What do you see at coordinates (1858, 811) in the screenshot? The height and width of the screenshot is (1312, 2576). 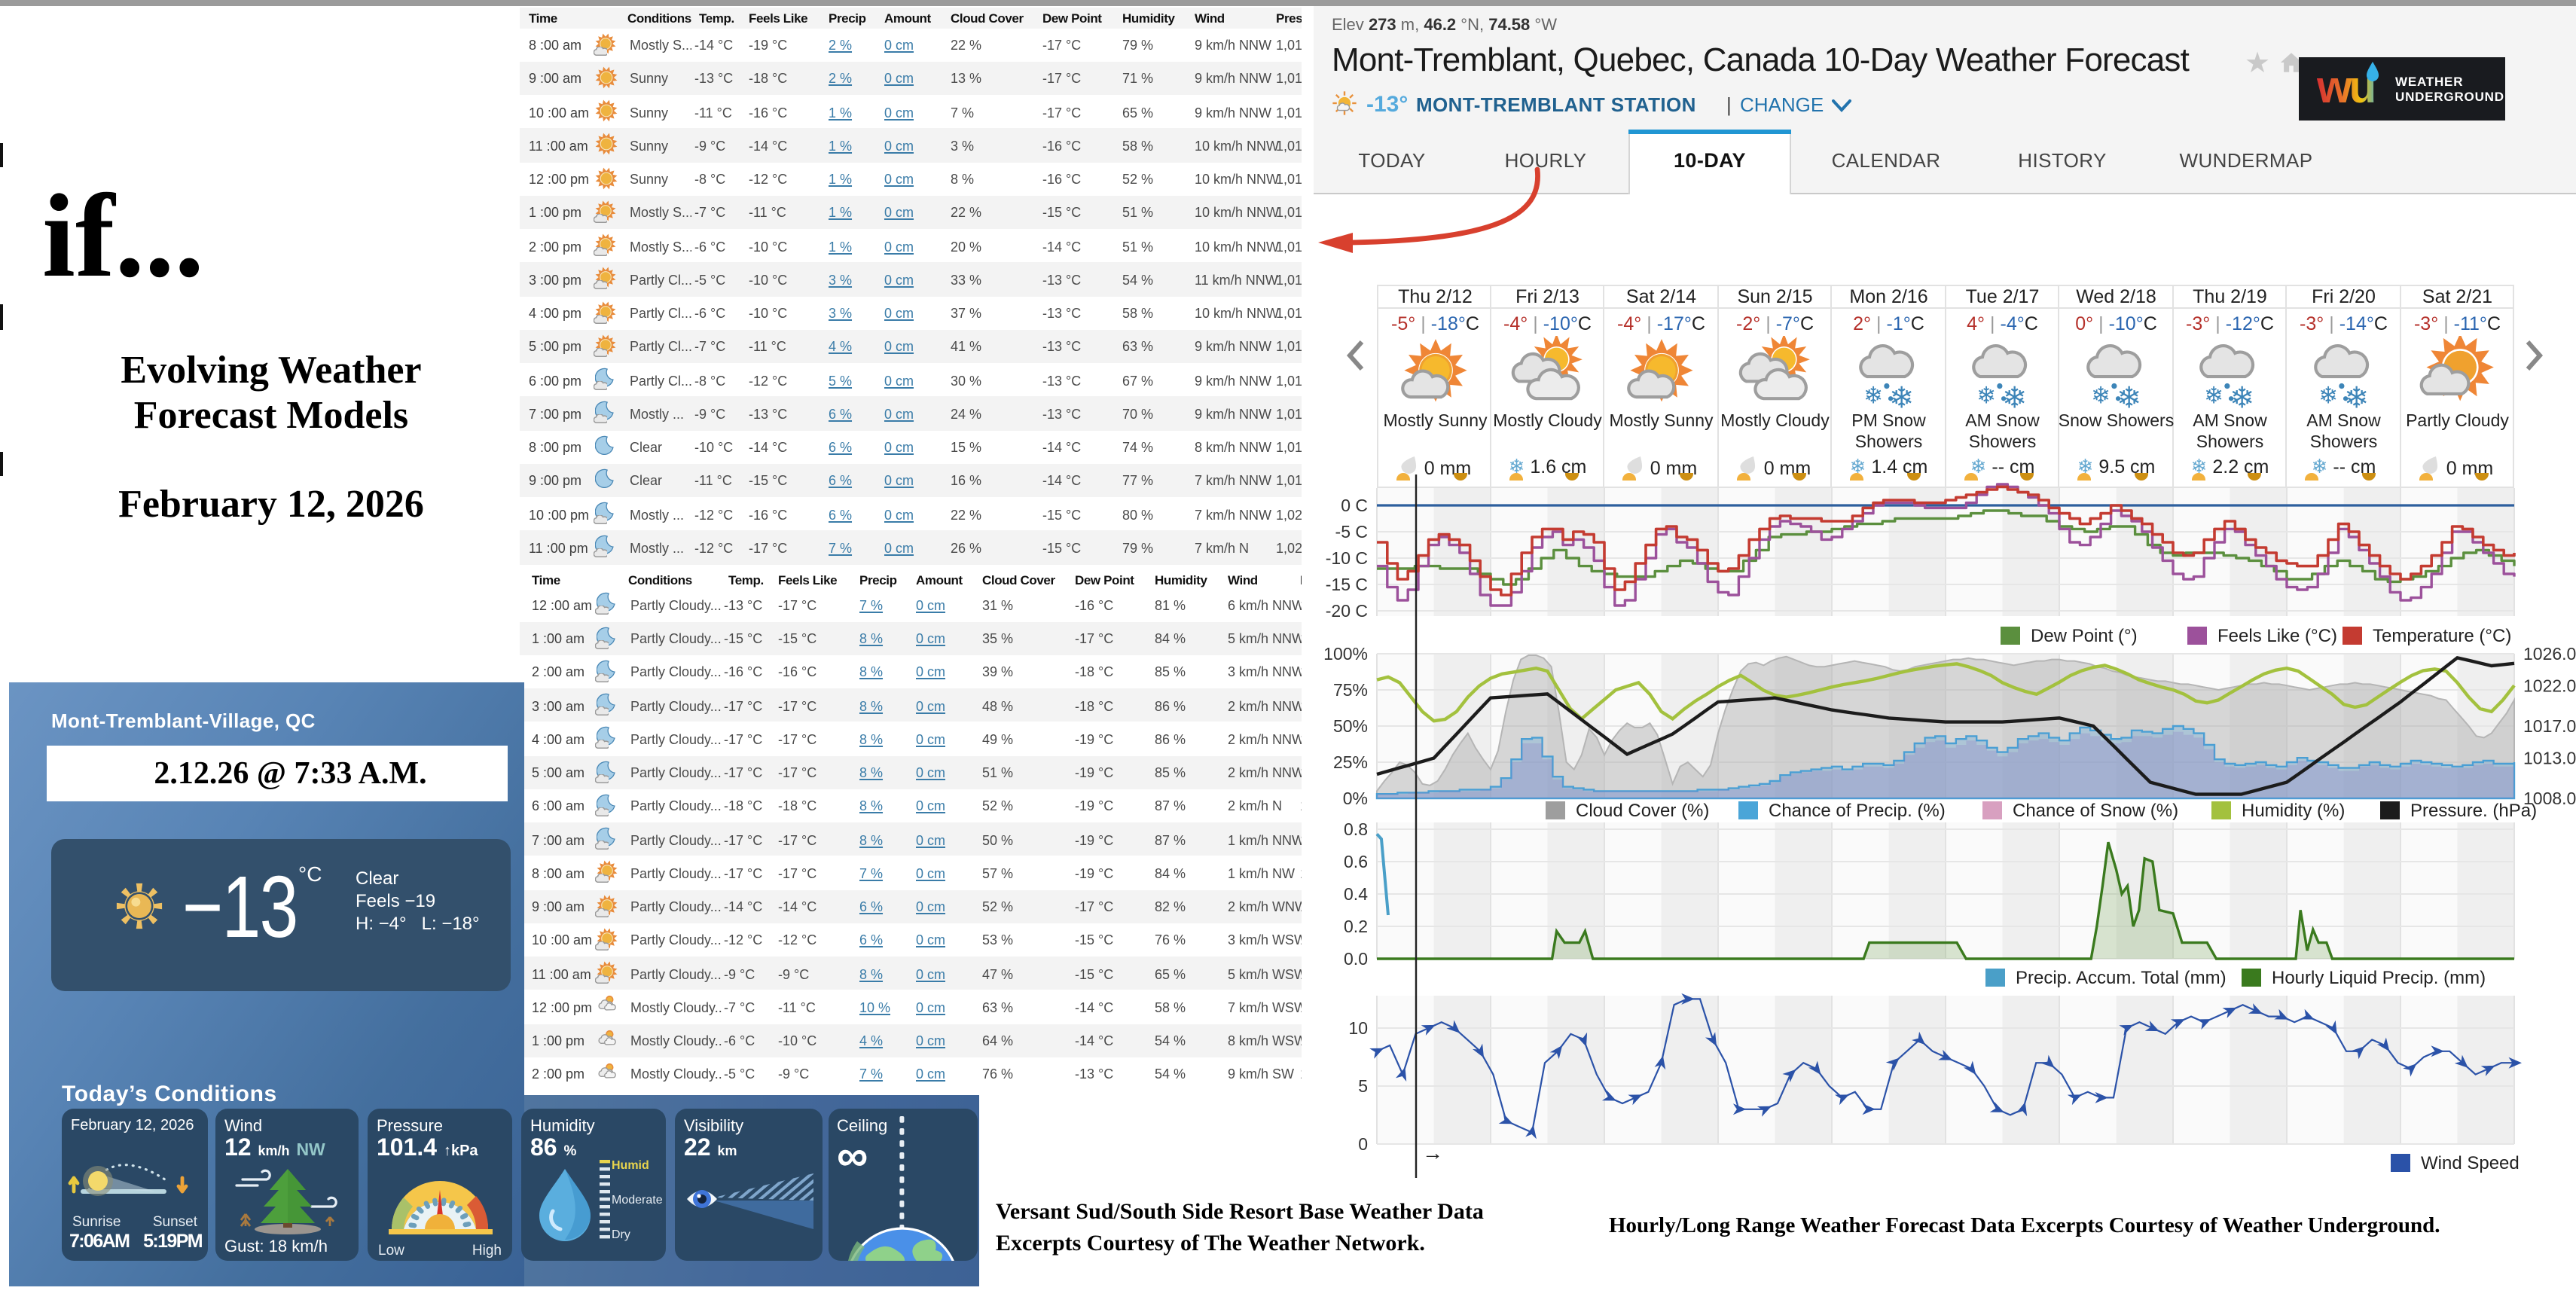 I see `svg-text: Chance of Precip. (%)` at bounding box center [1858, 811].